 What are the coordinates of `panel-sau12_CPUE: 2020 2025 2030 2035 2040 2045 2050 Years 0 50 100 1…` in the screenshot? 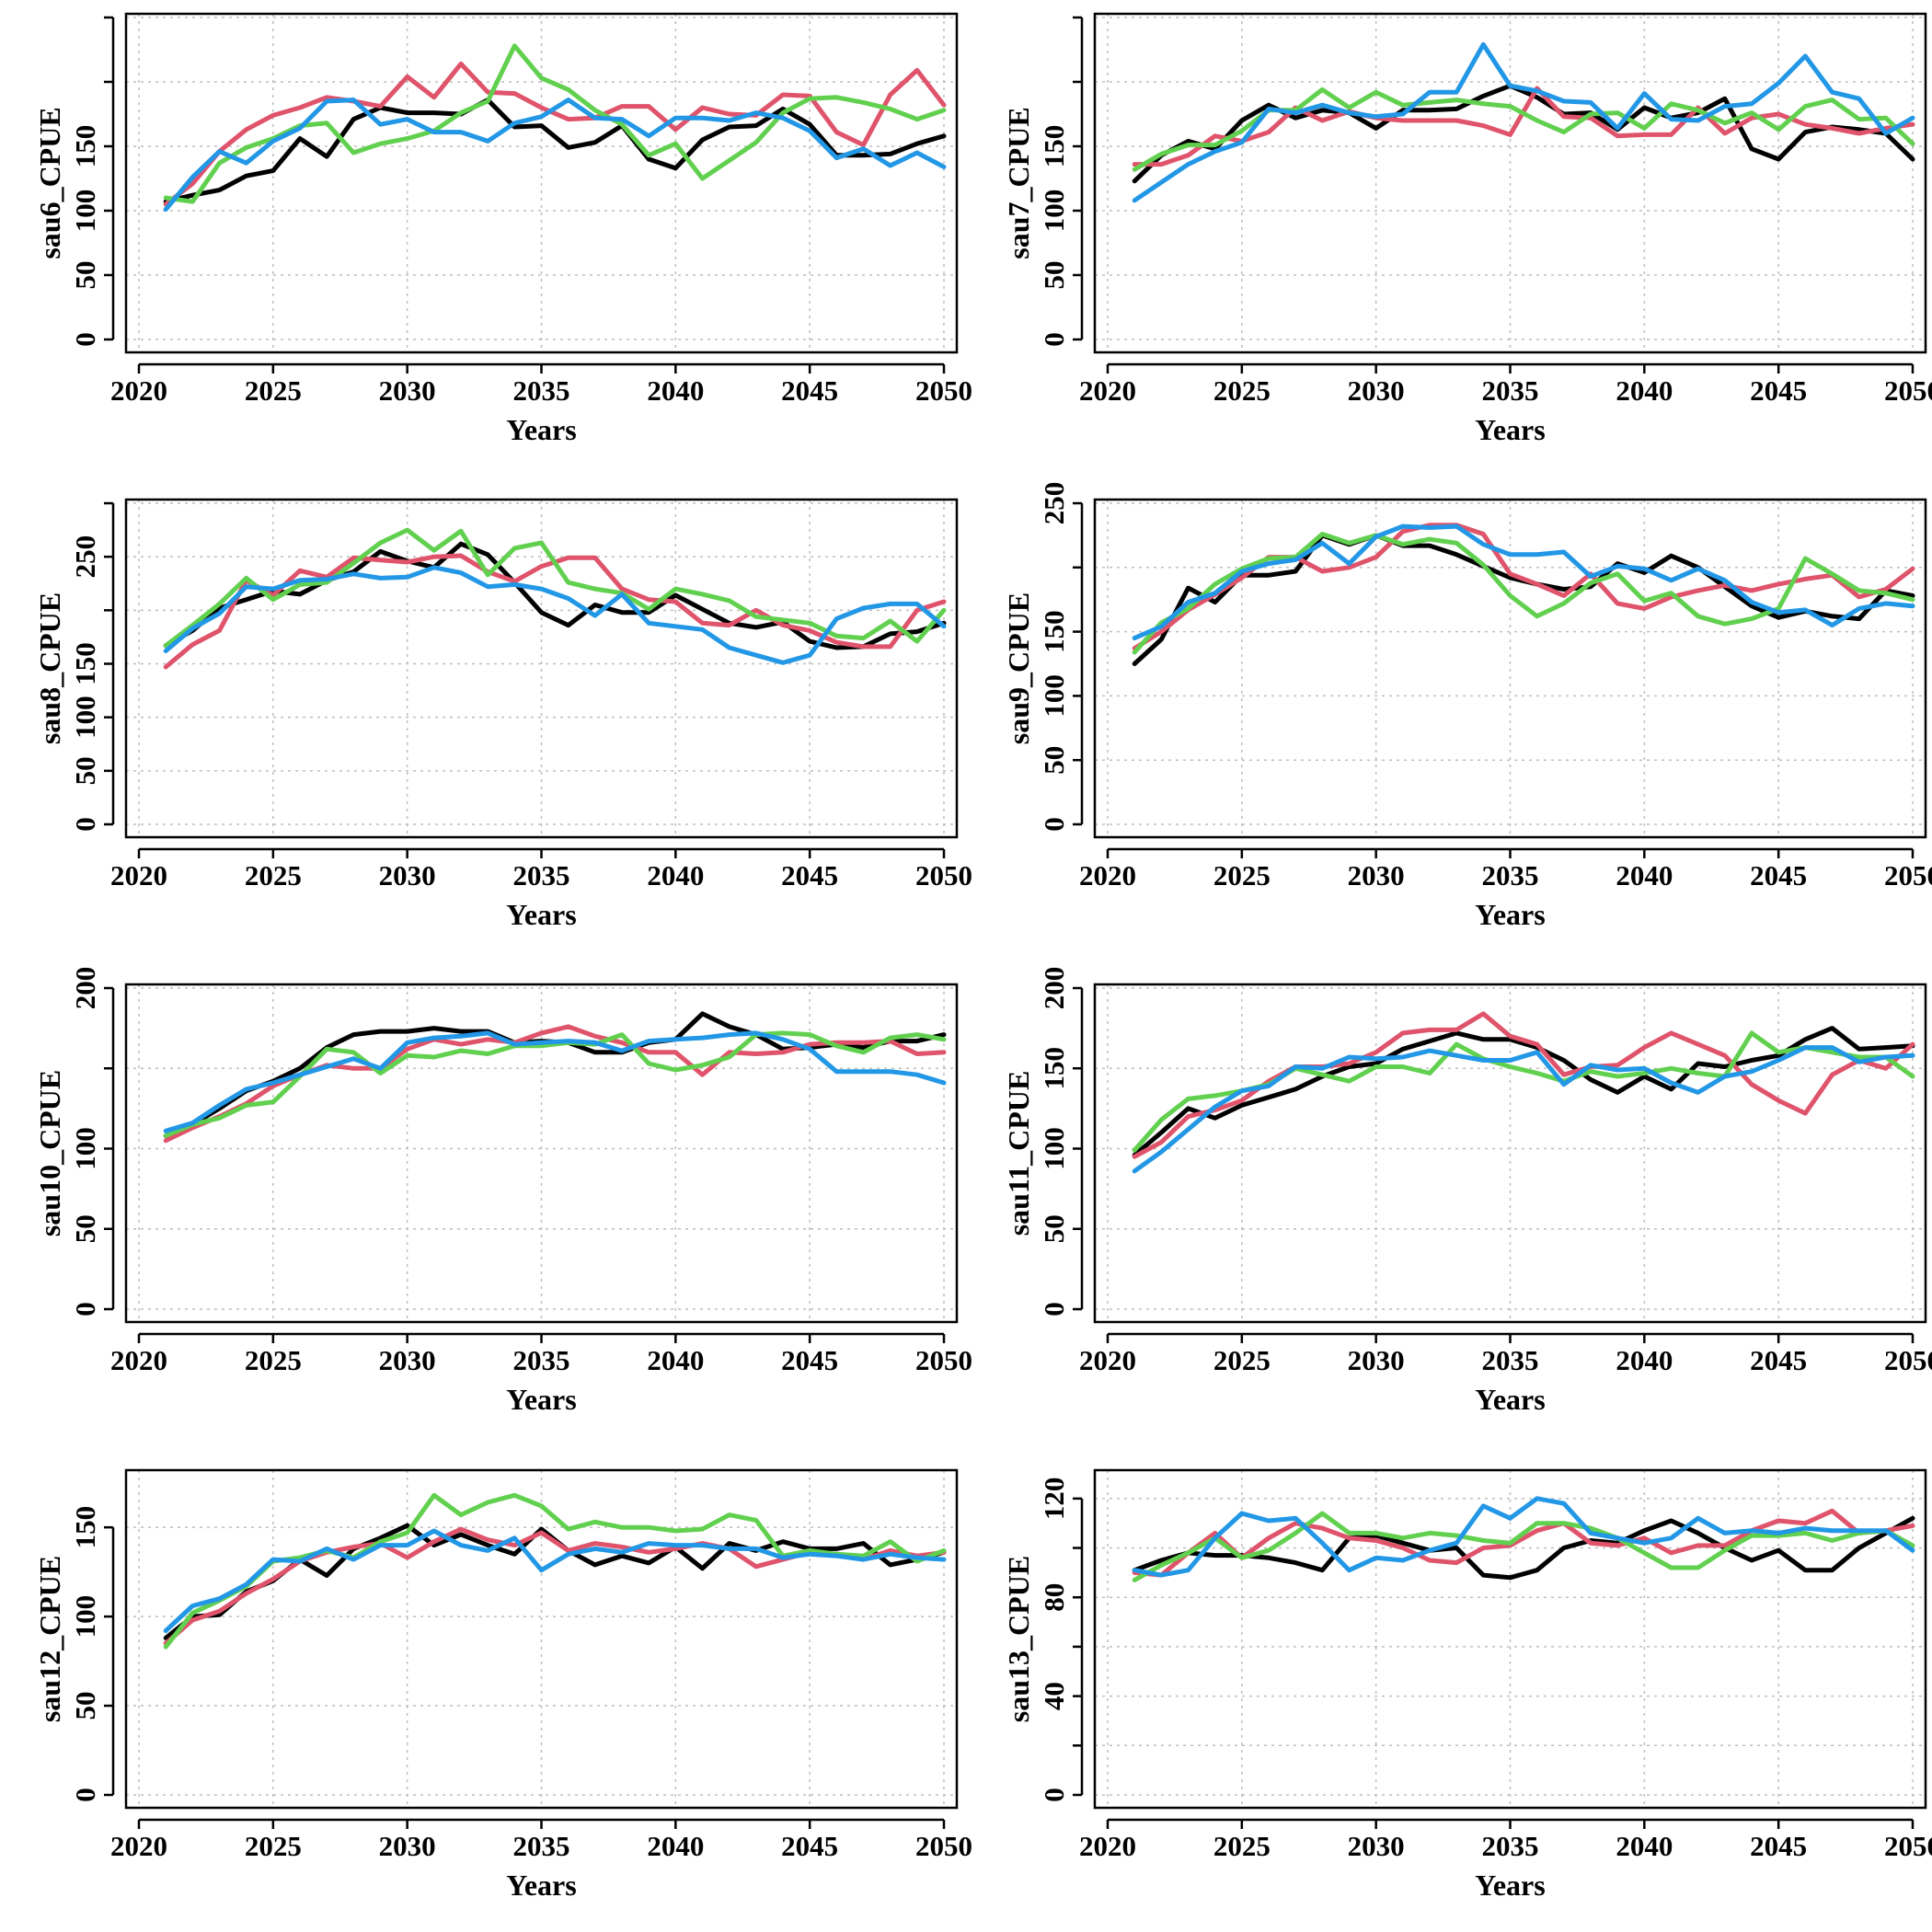 It's located at (502, 1685).